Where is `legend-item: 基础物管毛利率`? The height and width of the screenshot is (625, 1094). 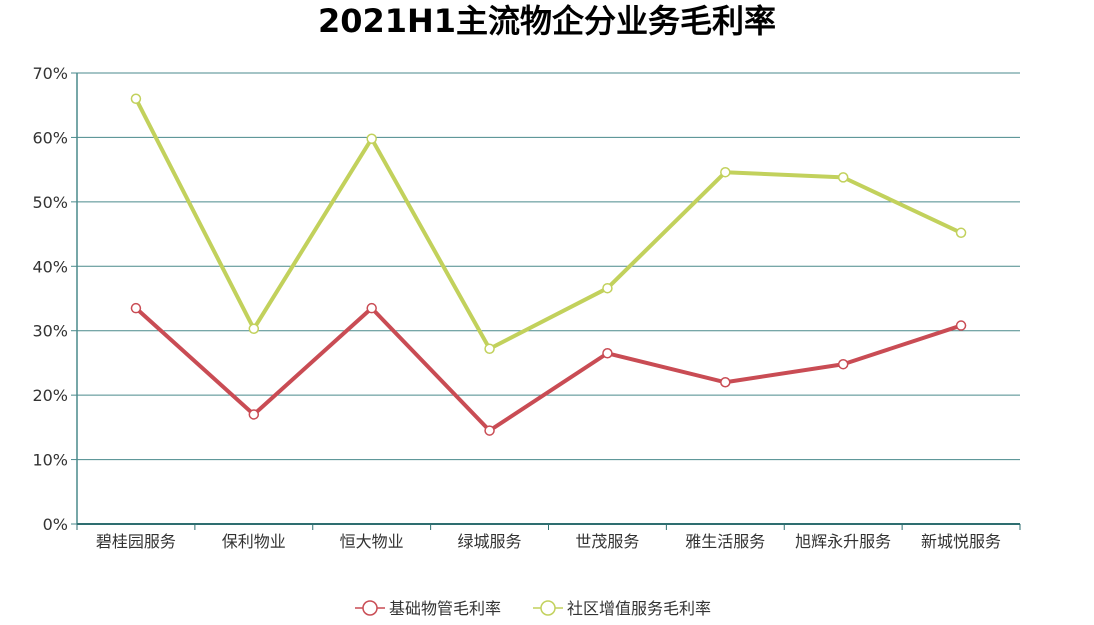
legend-item: 基础物管毛利率 is located at coordinates (428, 608).